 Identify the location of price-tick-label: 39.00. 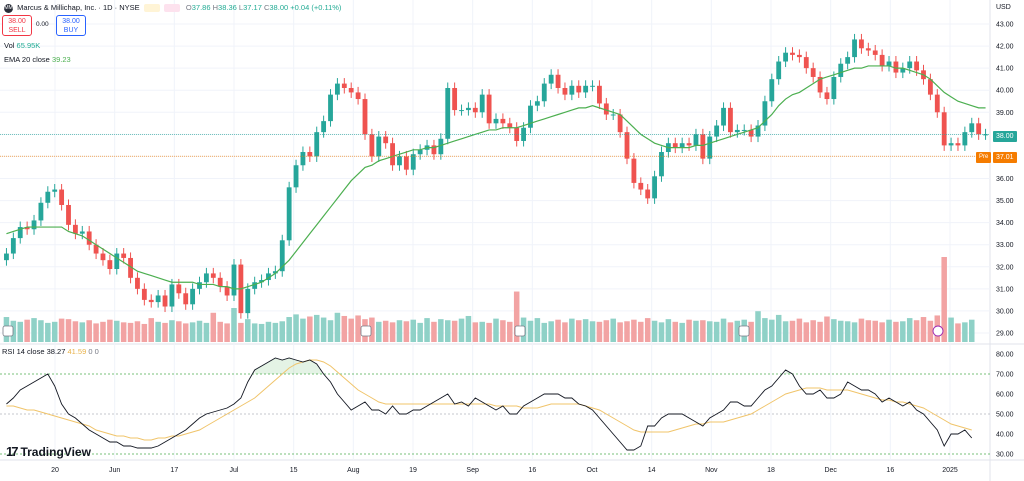
(1005, 113).